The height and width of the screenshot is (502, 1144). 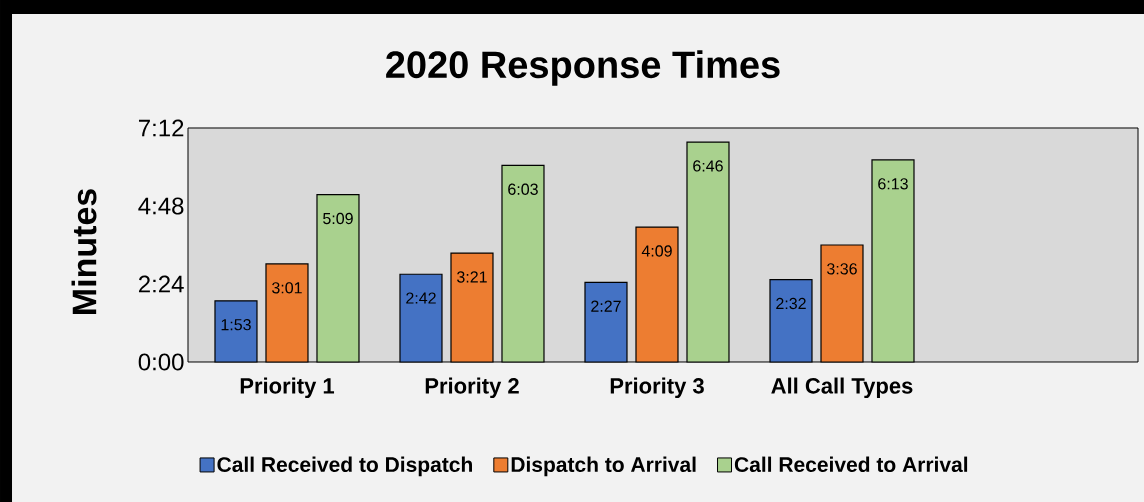 What do you see at coordinates (287, 288) in the screenshot?
I see `data-label: 3:01` at bounding box center [287, 288].